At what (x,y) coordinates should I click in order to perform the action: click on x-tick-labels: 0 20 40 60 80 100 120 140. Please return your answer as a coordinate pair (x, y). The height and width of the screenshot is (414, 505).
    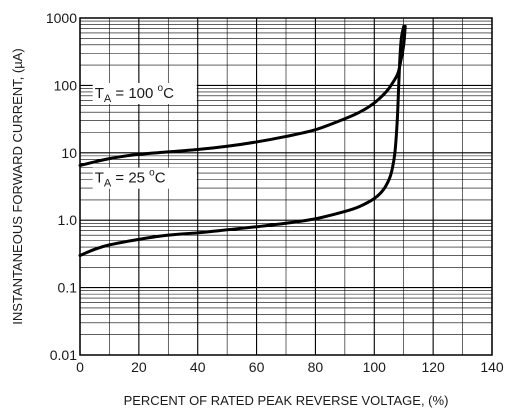
    Looking at the image, I should click on (290, 367).